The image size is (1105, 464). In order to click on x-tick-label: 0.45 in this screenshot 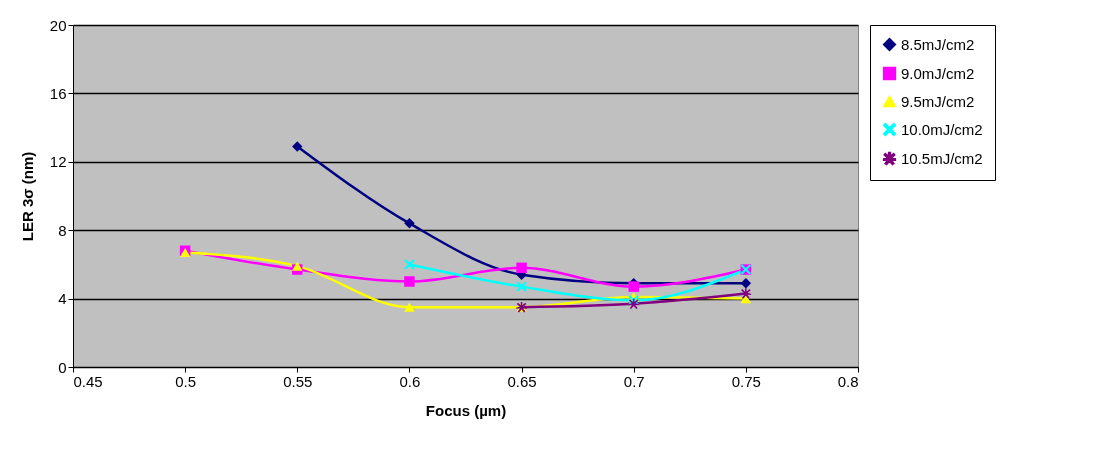, I will do `click(88, 381)`.